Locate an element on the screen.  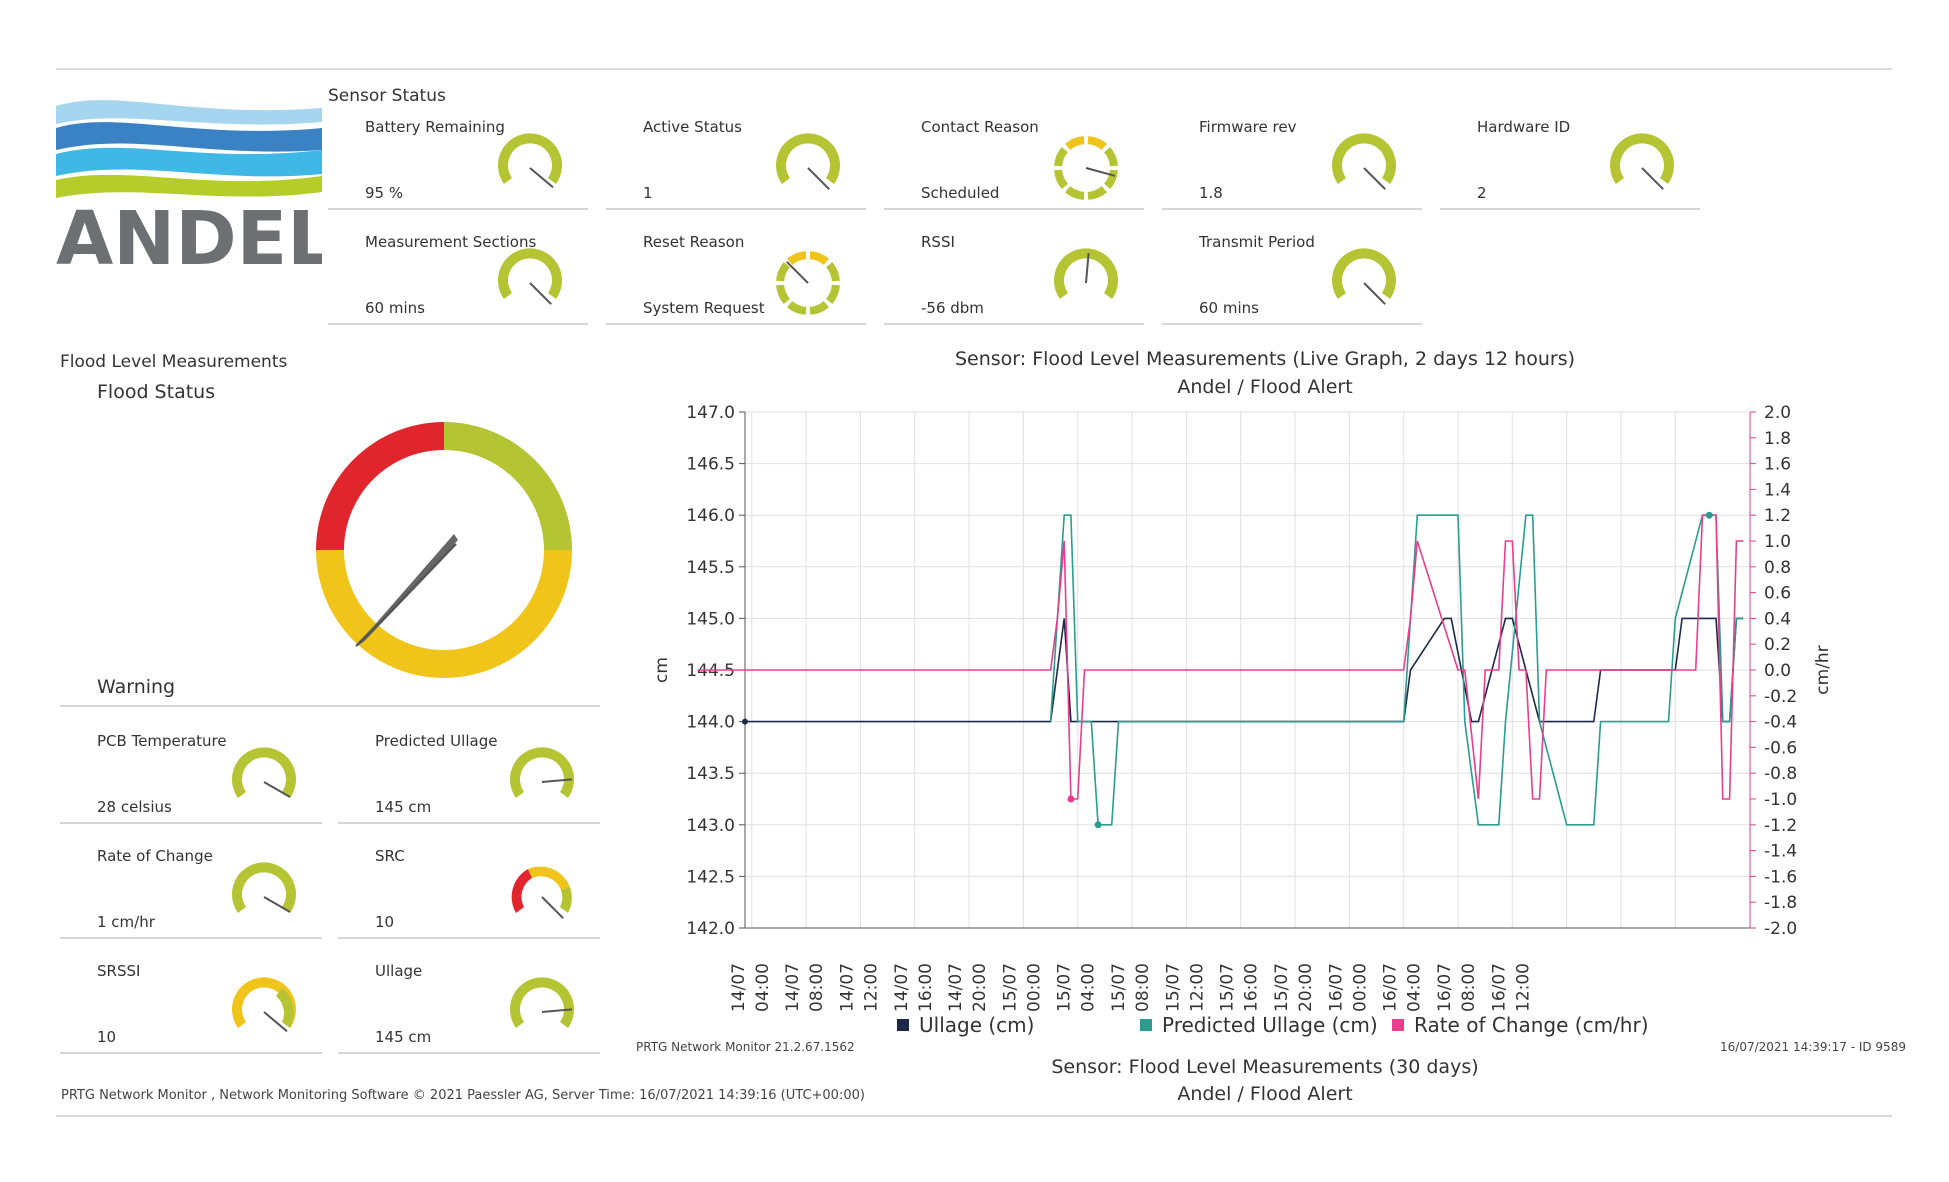
y2-tick-label: 1.4 is located at coordinates (1777, 490).